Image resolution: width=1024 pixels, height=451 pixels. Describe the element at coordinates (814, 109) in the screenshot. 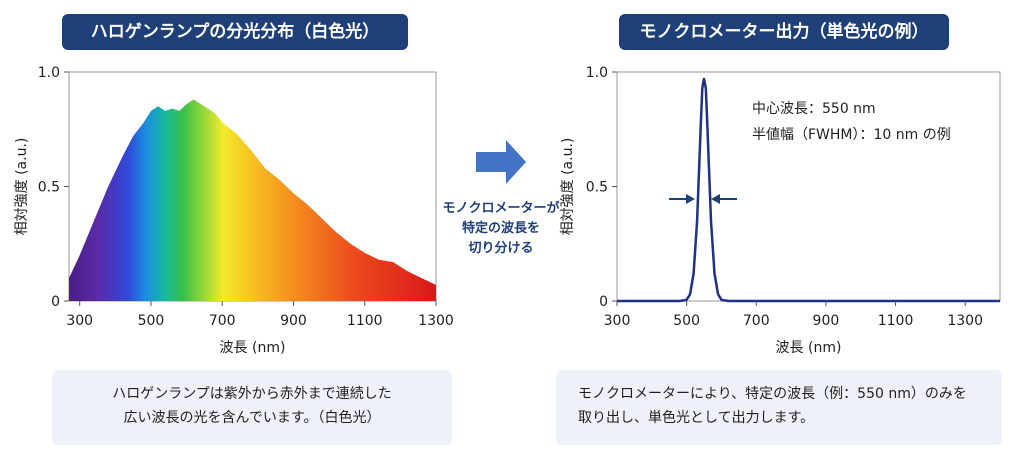

I see `center-wavelength-annotation: 中心波長：550 nm` at that location.